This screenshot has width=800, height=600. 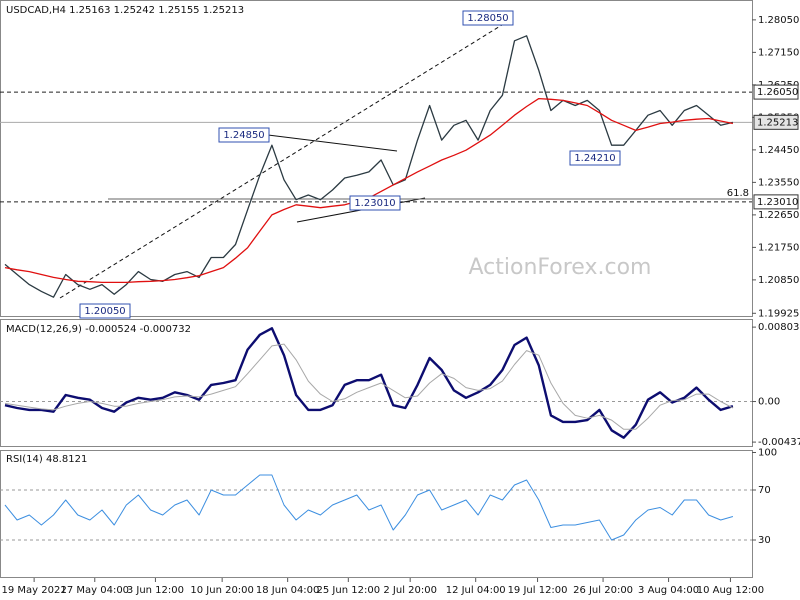 What do you see at coordinates (779, 442) in the screenshot?
I see `y-tick-label: -0.004379` at bounding box center [779, 442].